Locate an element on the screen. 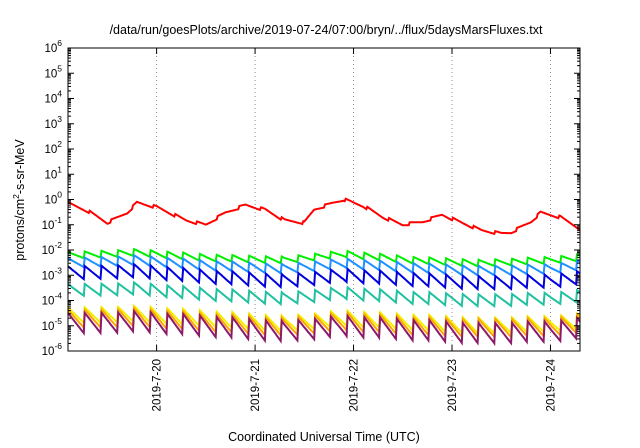 The width and height of the screenshot is (640, 448). y-tick-label: 10² is located at coordinates (53, 147).